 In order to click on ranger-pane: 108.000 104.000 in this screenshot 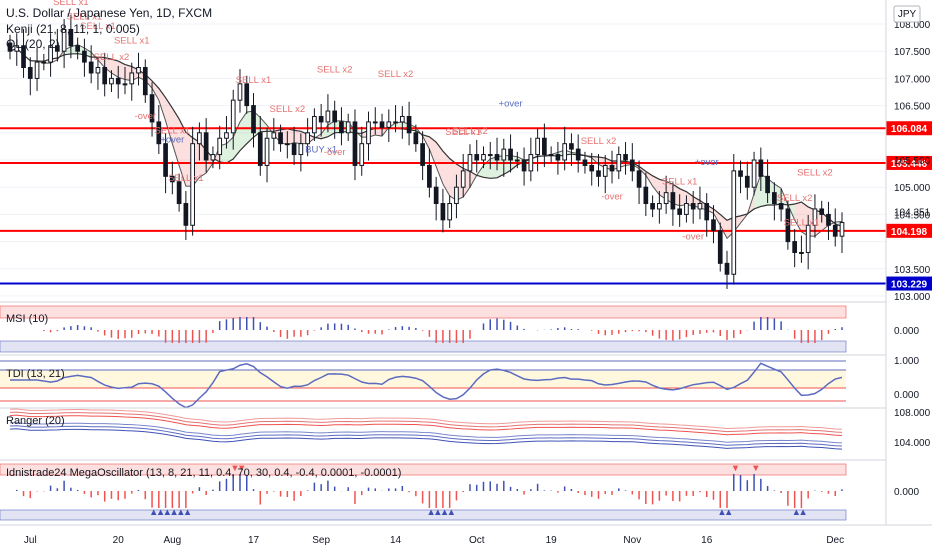, I will do `click(465, 428)`.